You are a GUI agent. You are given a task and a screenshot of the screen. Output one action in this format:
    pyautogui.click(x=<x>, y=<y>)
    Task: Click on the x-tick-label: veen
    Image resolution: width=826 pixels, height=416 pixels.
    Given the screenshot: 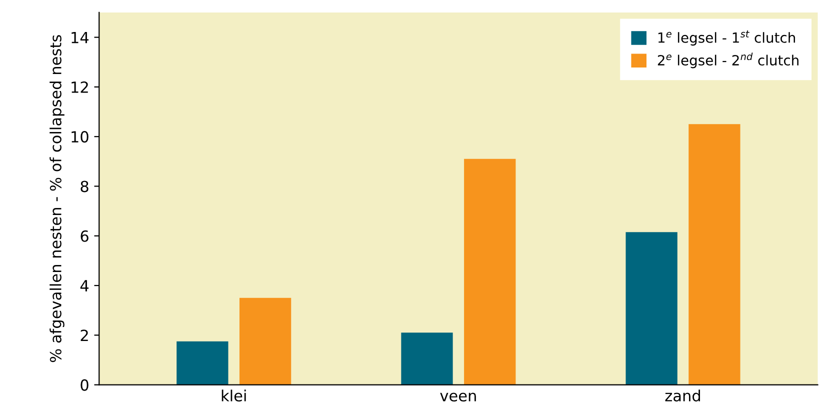 What is the action you would take?
    pyautogui.click(x=458, y=397)
    